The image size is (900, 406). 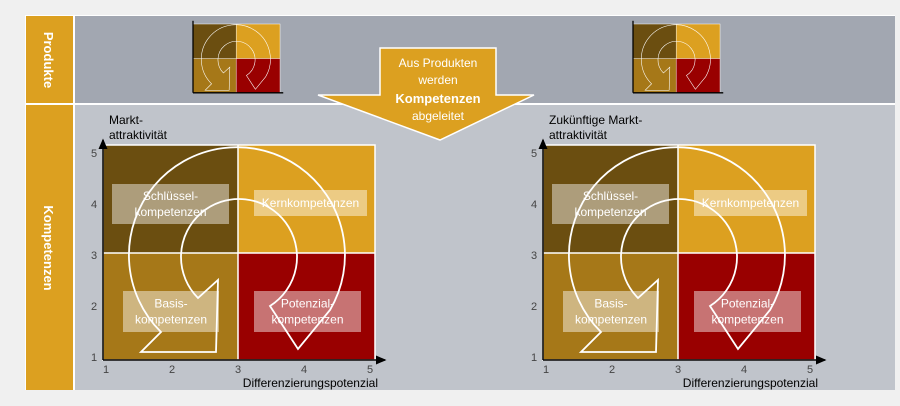 I want to click on arrow-text-3: Kompetenzen, so click(x=437, y=98).